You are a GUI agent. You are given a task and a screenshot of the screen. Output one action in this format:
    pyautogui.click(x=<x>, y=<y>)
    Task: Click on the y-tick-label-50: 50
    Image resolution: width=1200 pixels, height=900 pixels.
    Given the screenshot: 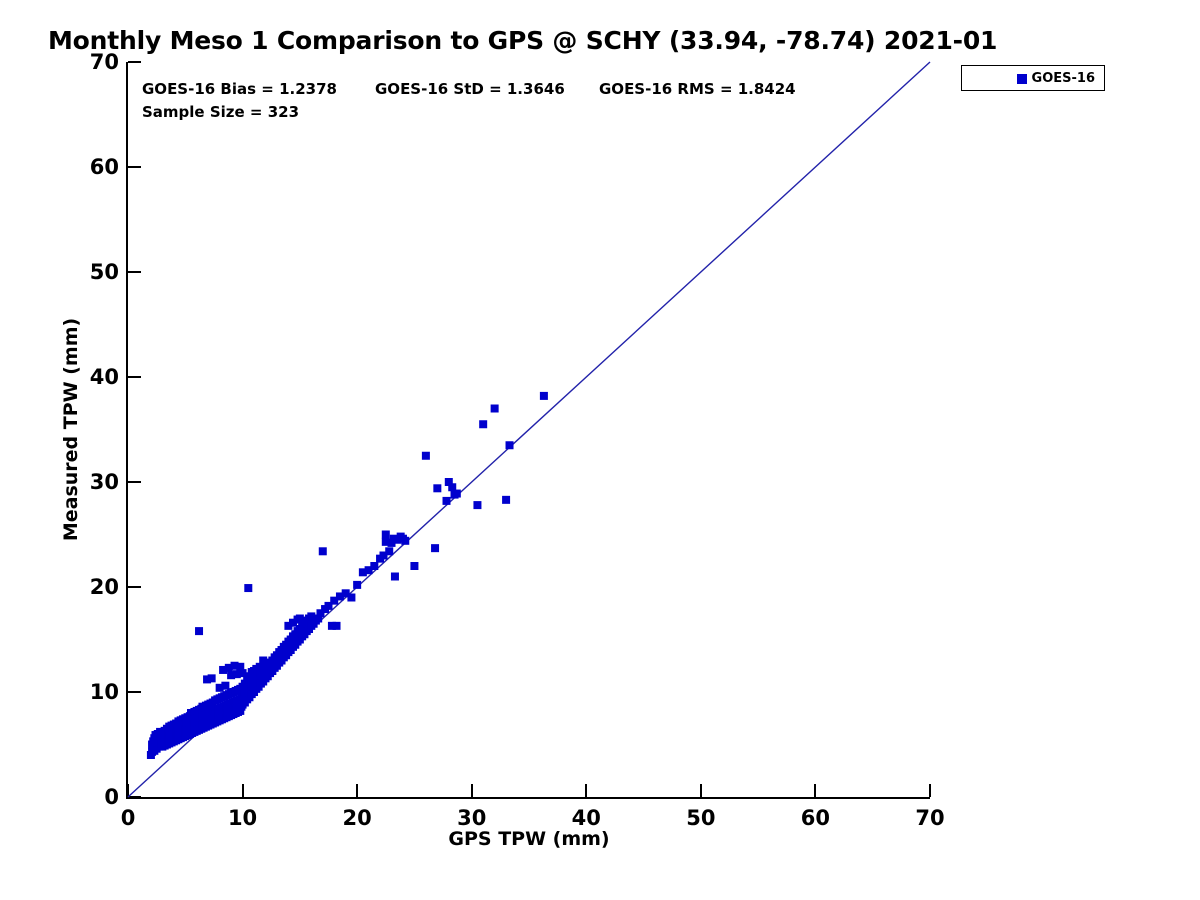 What is the action you would take?
    pyautogui.click(x=104, y=272)
    